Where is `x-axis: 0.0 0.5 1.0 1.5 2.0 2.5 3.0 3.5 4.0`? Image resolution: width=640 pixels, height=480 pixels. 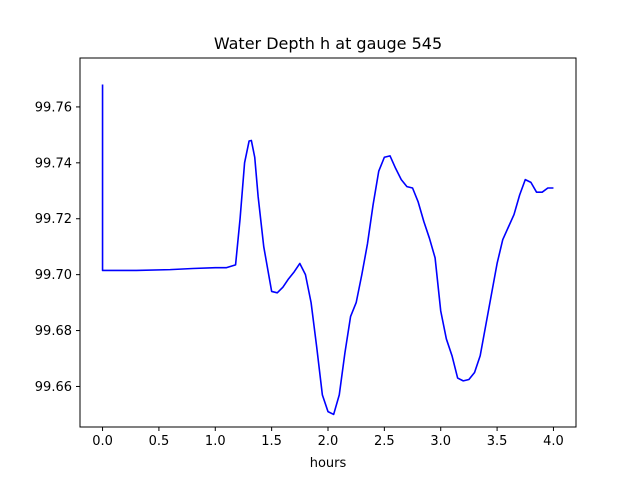 x-axis: 0.0 0.5 1.0 1.5 2.0 2.5 3.0 3.5 4.0 is located at coordinates (328, 438).